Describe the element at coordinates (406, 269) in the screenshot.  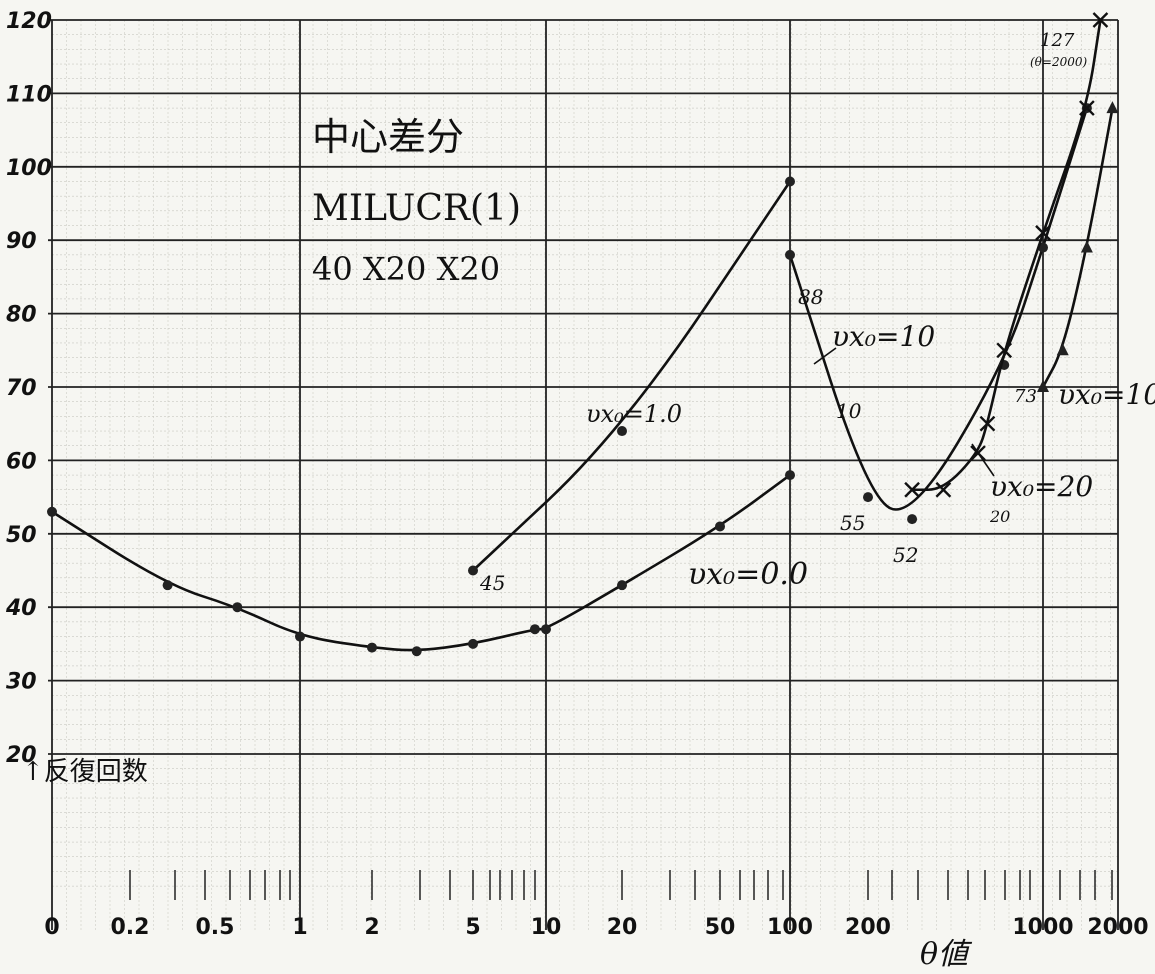
I see `chart-title-line-3: 40 X20 X20` at that location.